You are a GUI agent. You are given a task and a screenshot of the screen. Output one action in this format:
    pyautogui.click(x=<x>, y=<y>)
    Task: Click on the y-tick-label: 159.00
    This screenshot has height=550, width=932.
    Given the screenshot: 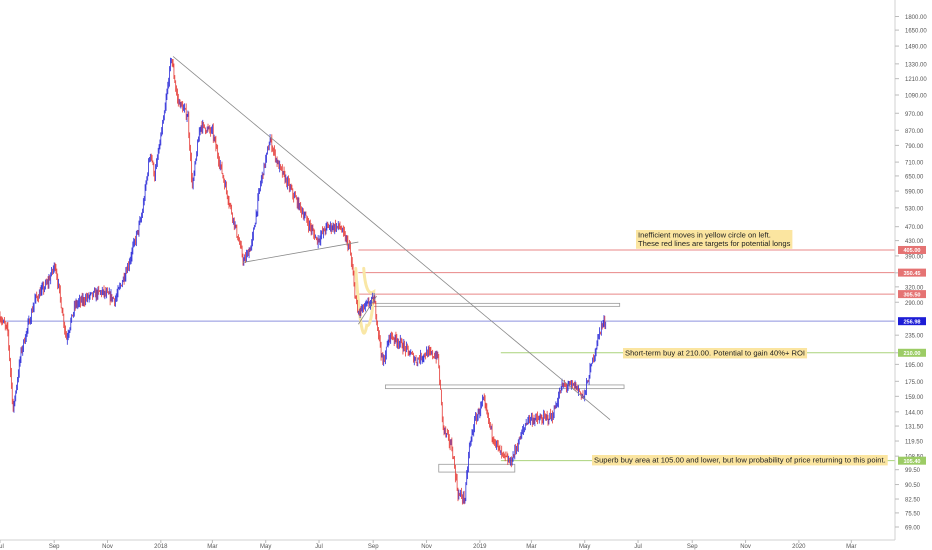 What is the action you would take?
    pyautogui.click(x=914, y=398)
    